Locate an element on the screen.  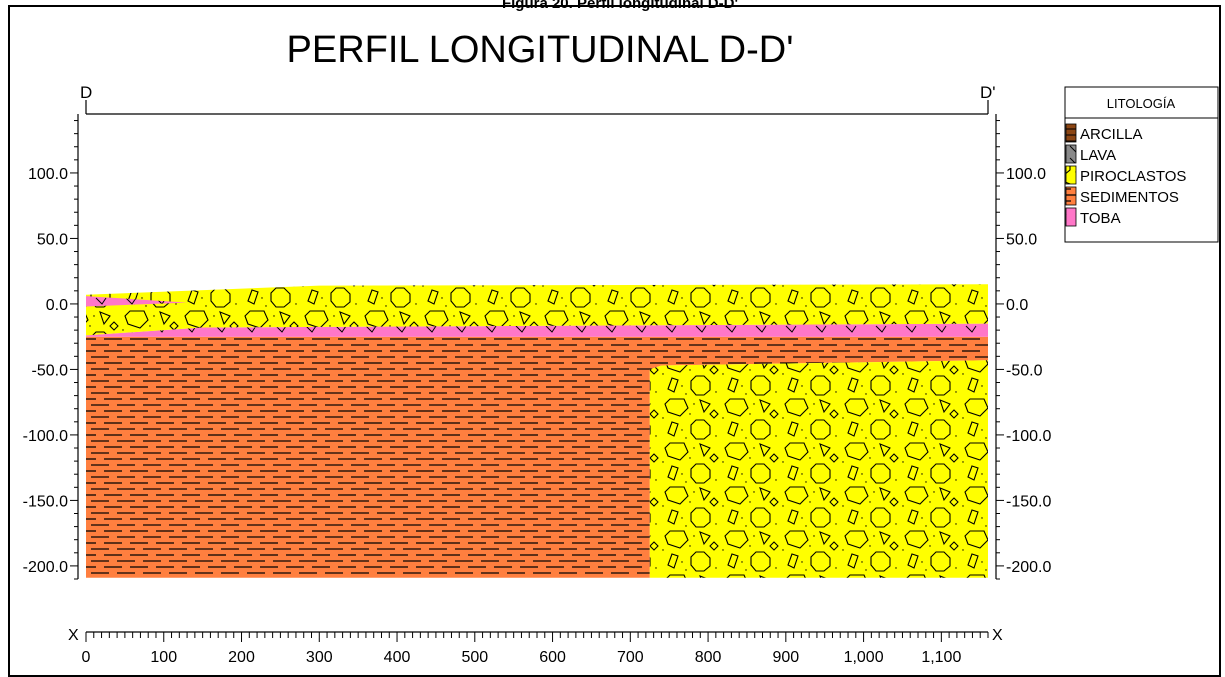
x-axis-label: 200 is located at coordinates (241, 657).